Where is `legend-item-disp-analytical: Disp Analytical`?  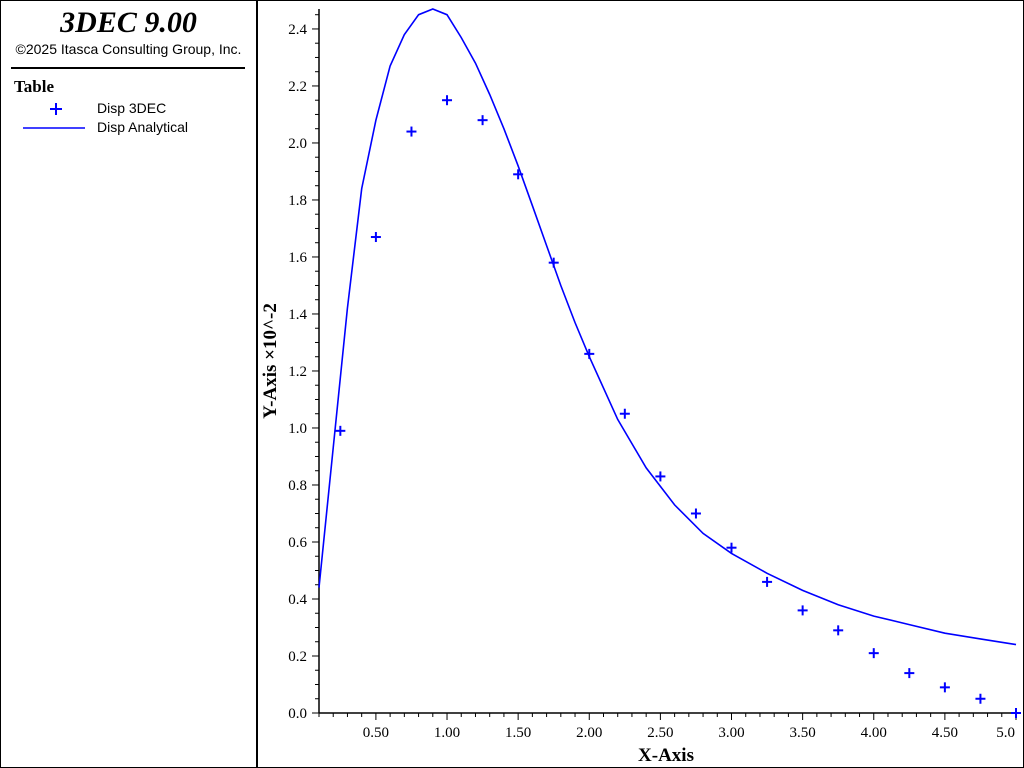
legend-item-disp-analytical: Disp Analytical is located at coordinates (136, 128).